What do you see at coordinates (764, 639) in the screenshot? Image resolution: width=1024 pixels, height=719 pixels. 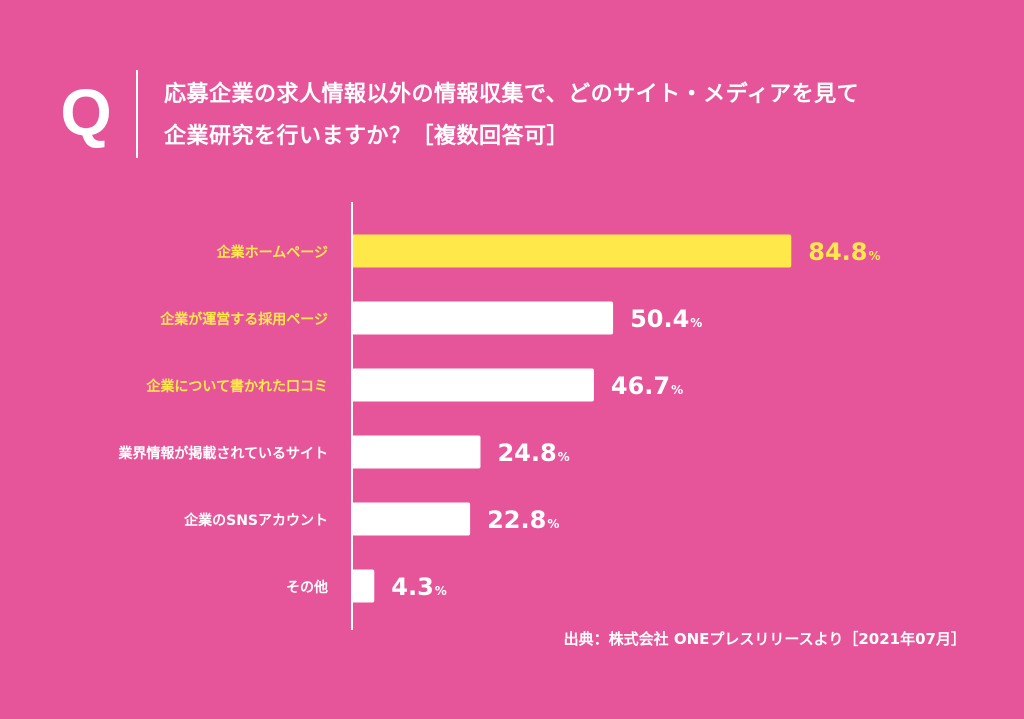 I see `source-citation: 出典：株式会社 ONEプレスリリースより［2021年07月］` at bounding box center [764, 639].